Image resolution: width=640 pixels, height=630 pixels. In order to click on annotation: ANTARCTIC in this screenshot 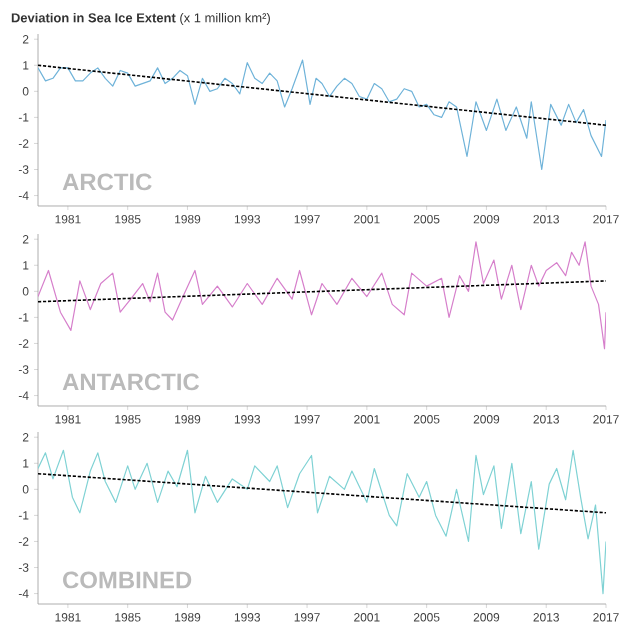, I will do `click(131, 382)`.